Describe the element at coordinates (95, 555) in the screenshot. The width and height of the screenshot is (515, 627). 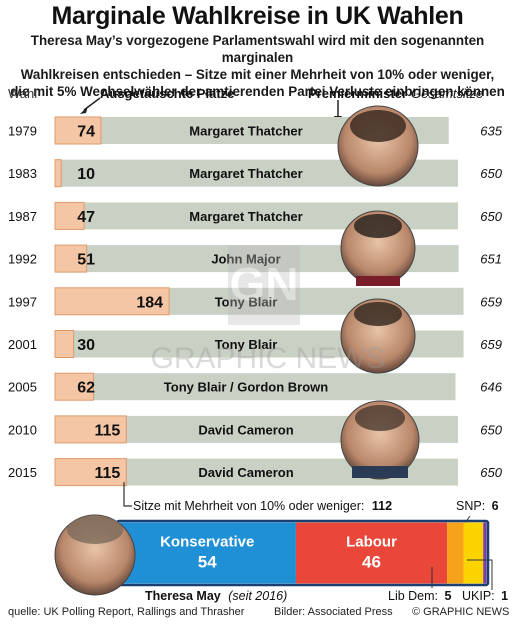
I see `portrait-may` at that location.